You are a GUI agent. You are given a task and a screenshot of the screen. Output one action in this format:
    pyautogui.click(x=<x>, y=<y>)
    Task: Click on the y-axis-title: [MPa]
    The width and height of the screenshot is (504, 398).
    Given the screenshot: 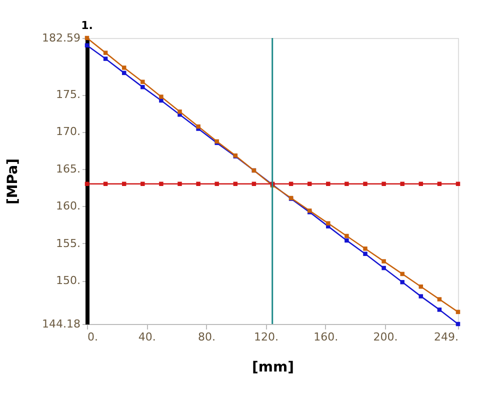 What is the action you would take?
    pyautogui.click(x=13, y=181)
    